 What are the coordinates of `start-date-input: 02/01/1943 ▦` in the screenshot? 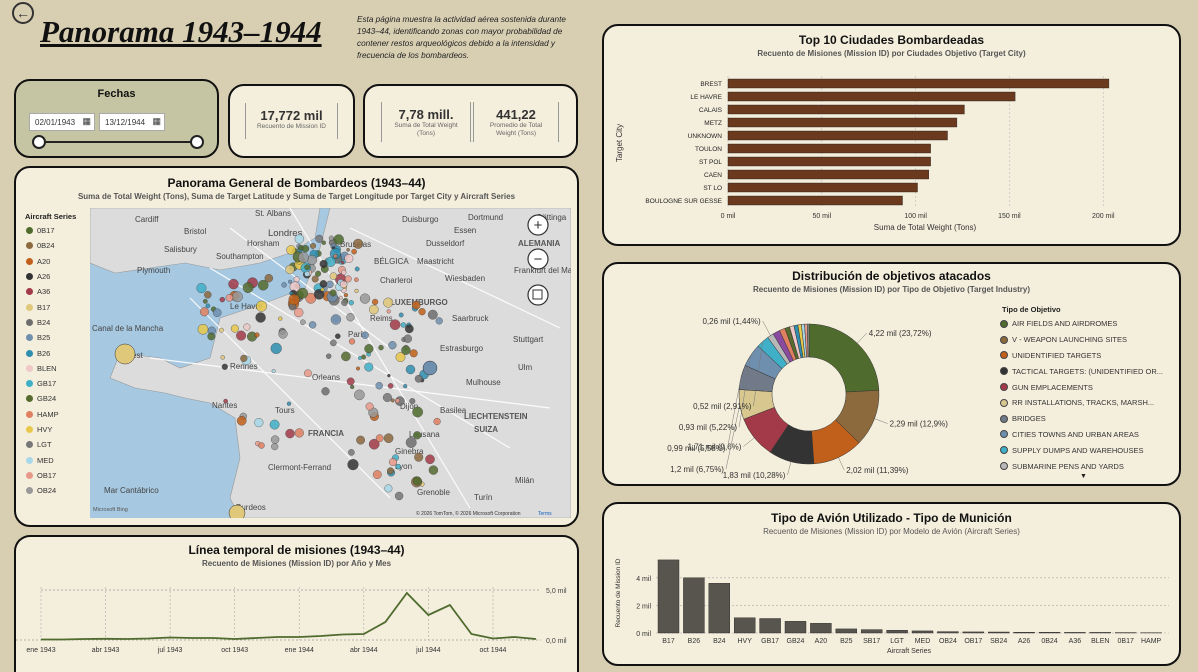 It's located at (62, 122).